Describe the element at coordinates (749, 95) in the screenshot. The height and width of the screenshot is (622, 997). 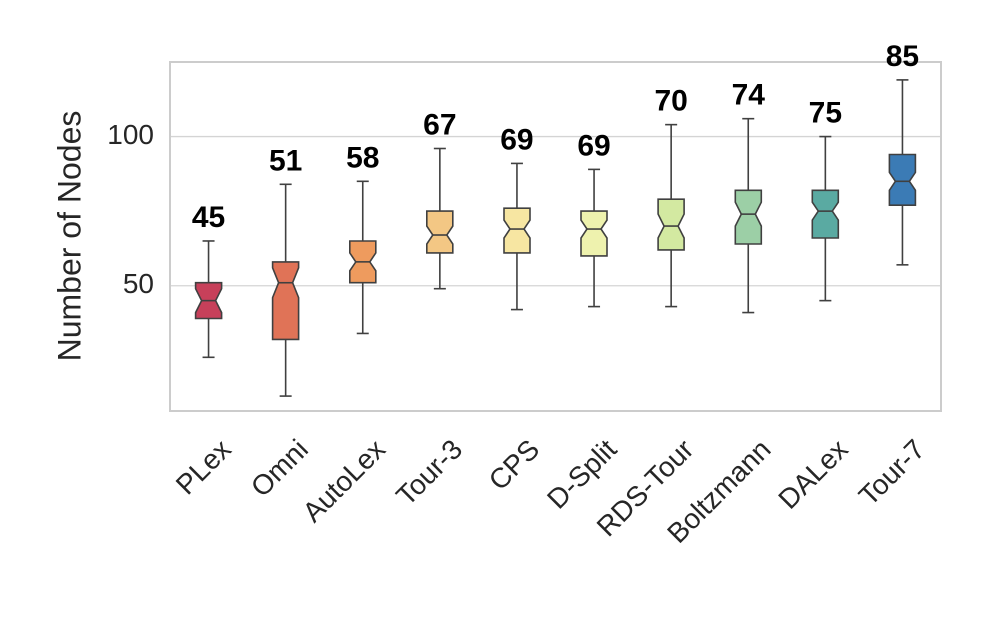
I see `median-value-label-boltzmann: 74` at that location.